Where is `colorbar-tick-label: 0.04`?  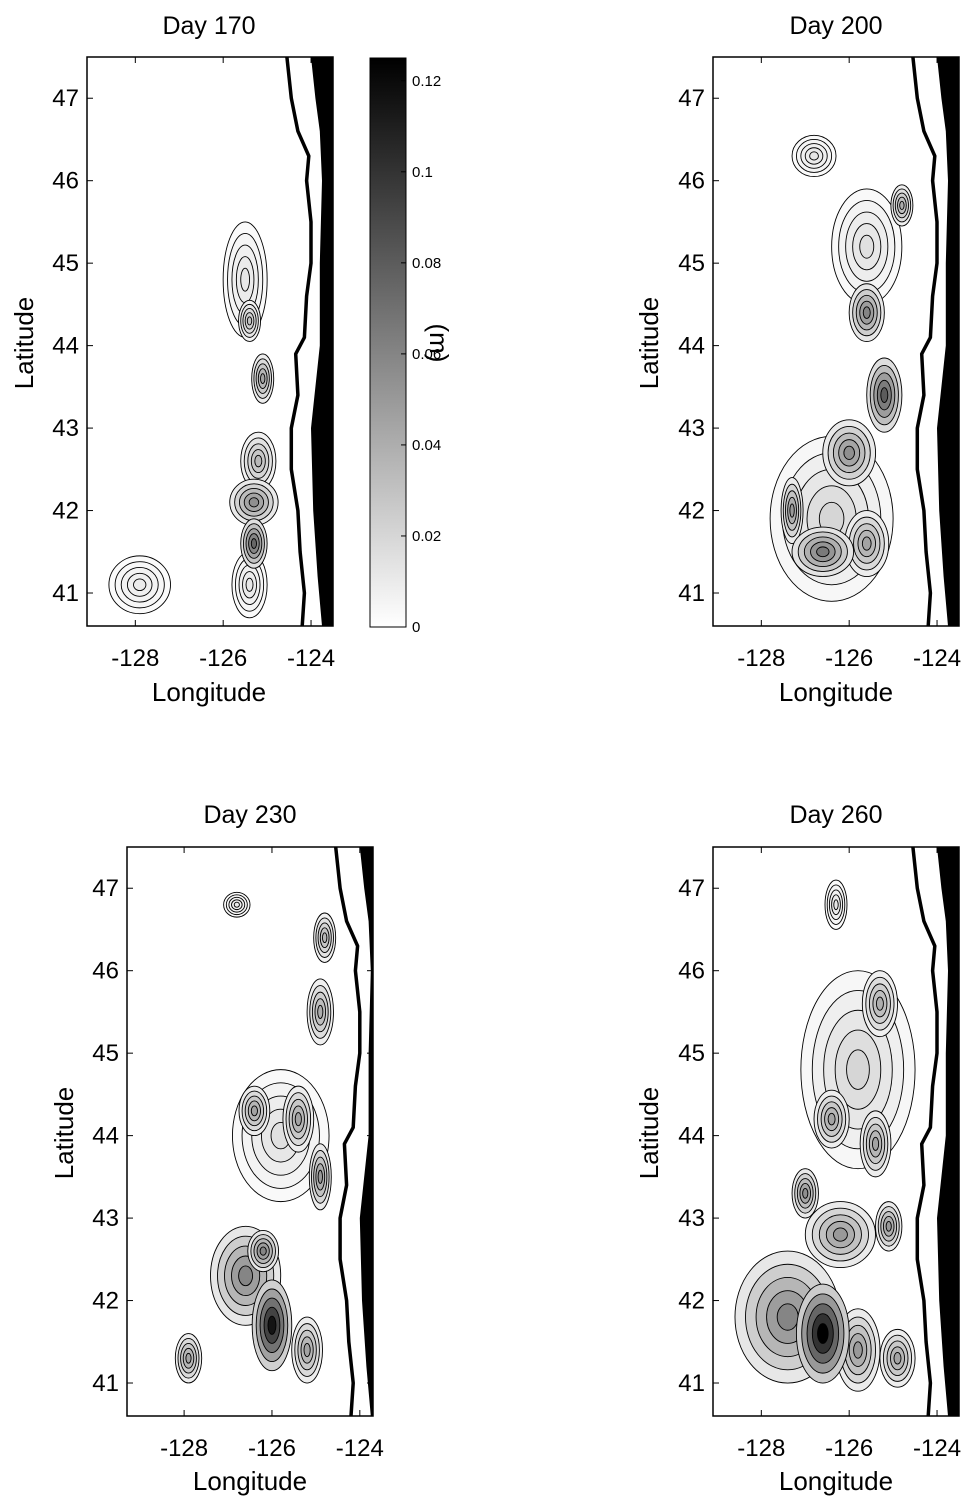
colorbar-tick-label: 0.04 is located at coordinates (426, 445).